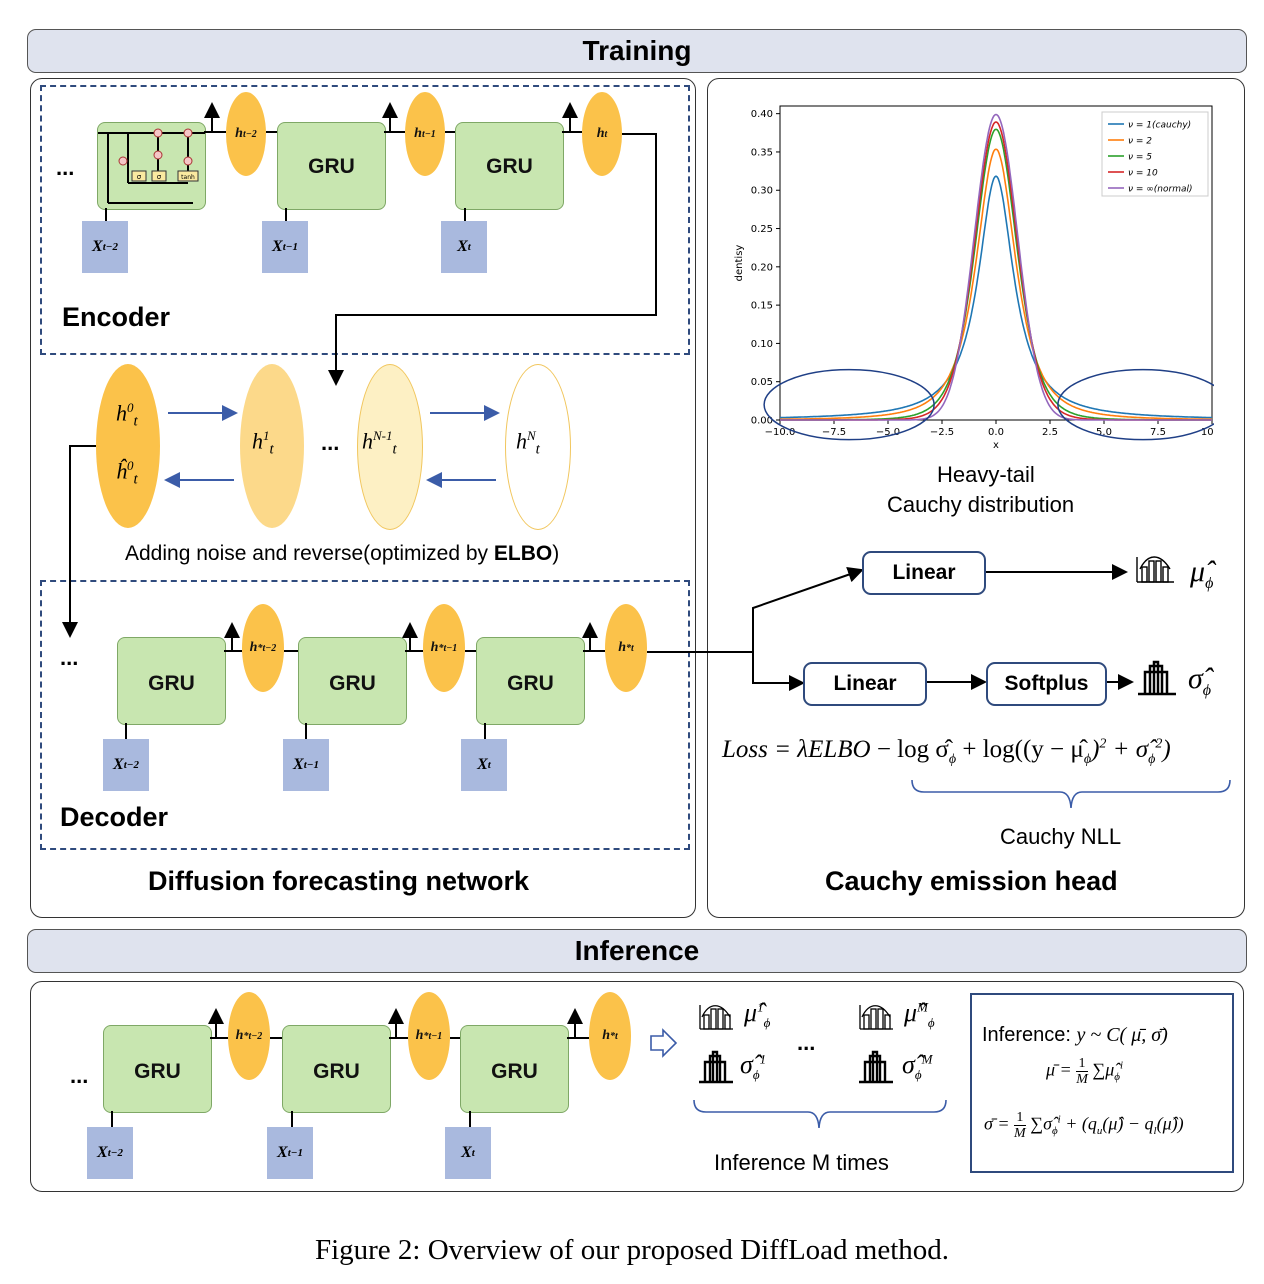 The width and height of the screenshot is (1264, 1284). What do you see at coordinates (429, 1036) in the screenshot?
I see `inference-hidden-t-1: h * t−1` at bounding box center [429, 1036].